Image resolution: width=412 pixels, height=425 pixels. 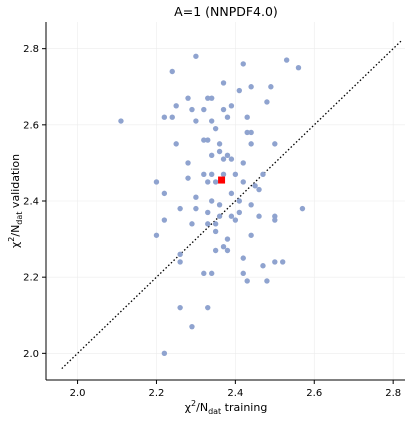 I want to click on x-tick-label: 2.0, so click(x=78, y=393).